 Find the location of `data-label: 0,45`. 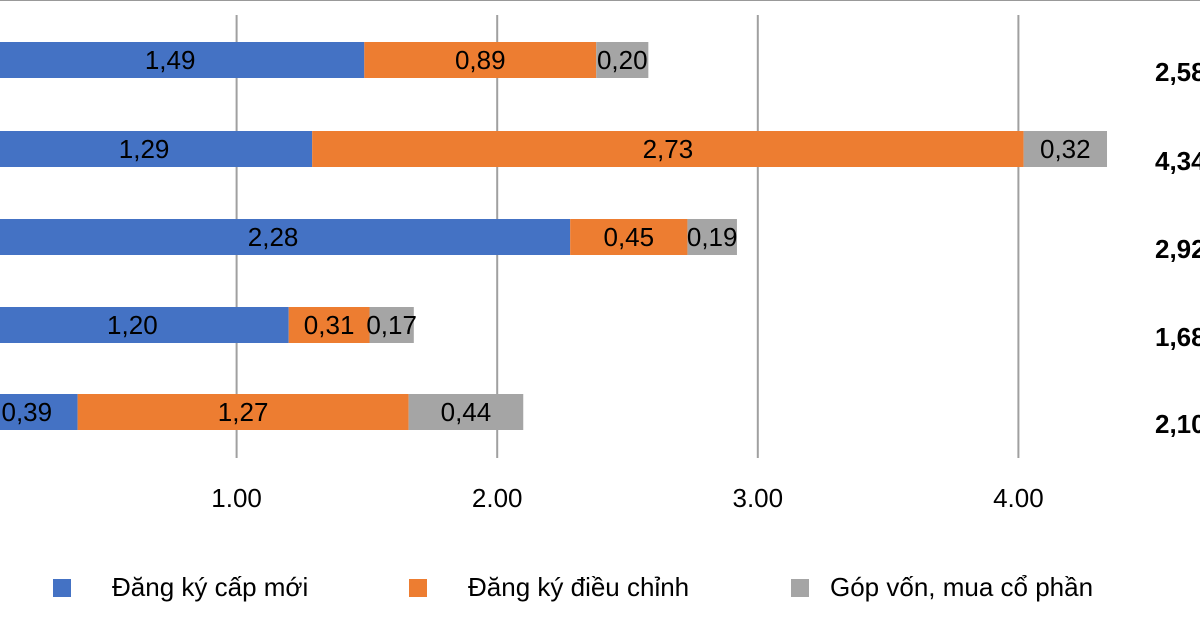

data-label: 0,45 is located at coordinates (628, 237).